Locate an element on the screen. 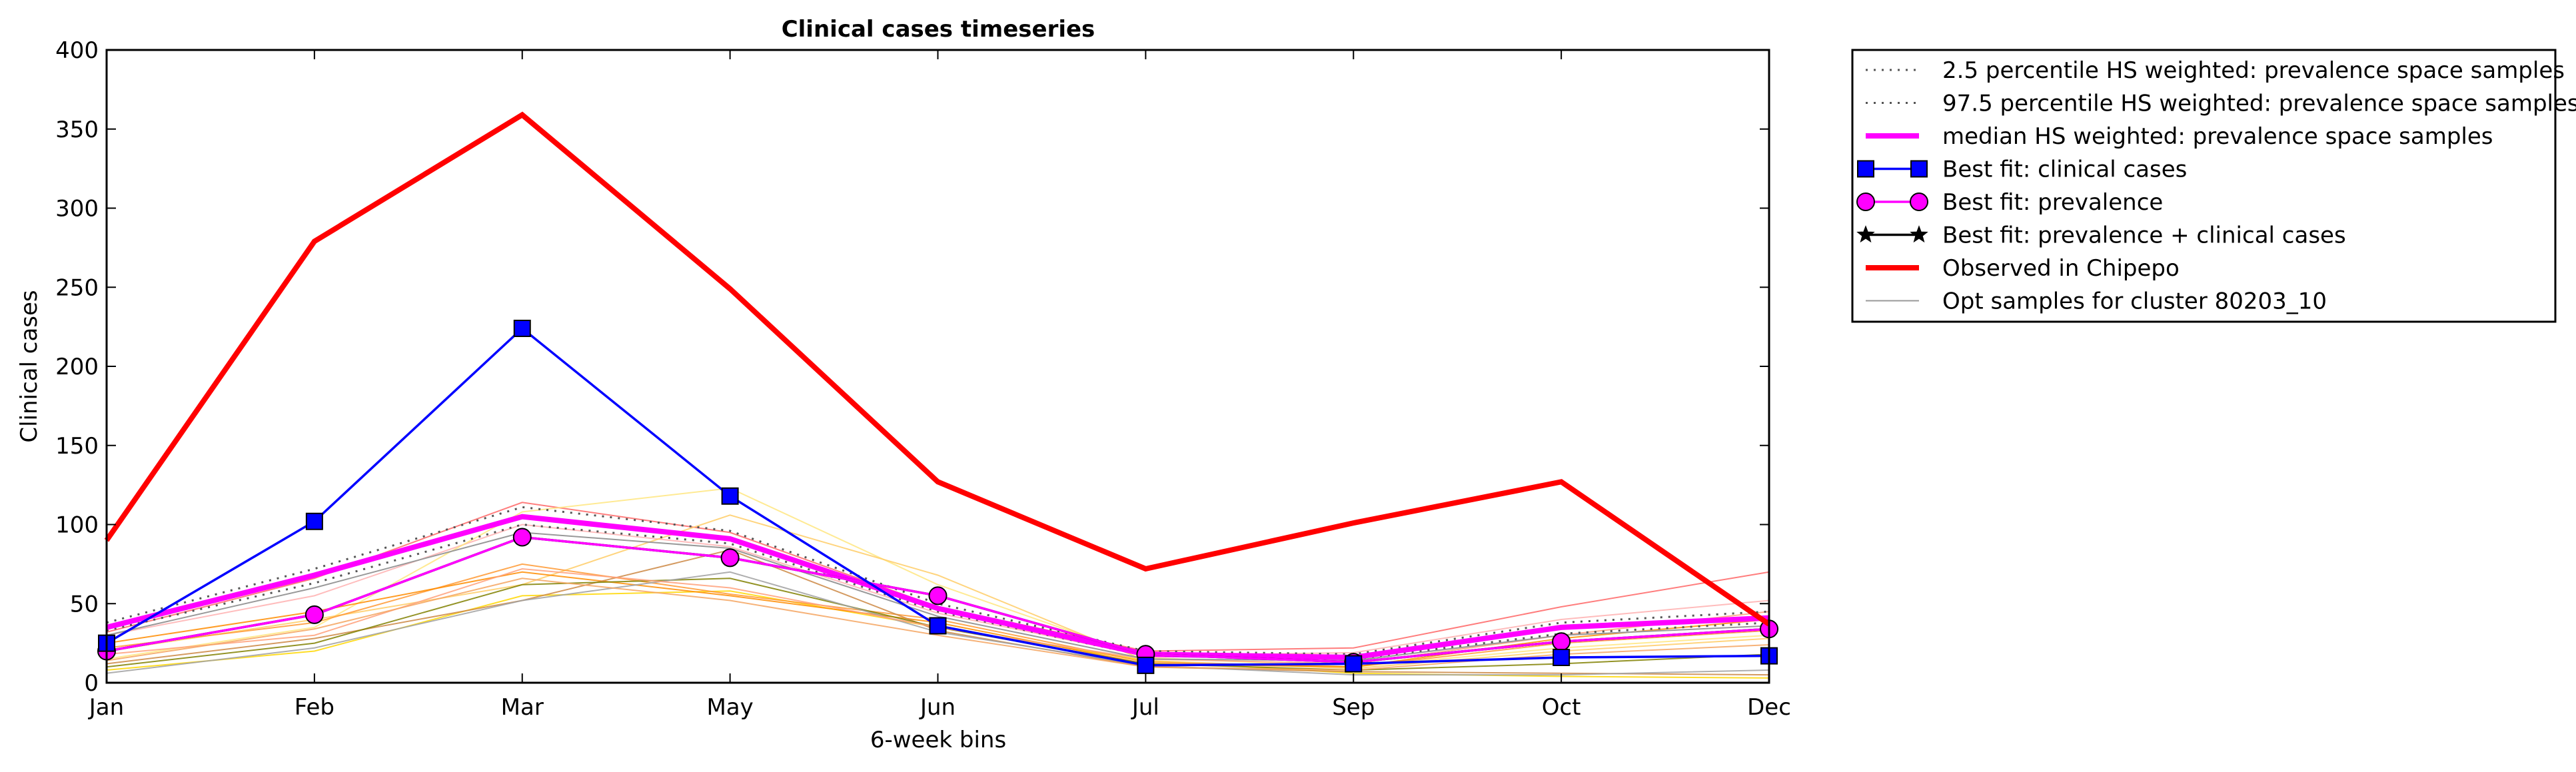 This screenshot has width=2576, height=772. legend-box is located at coordinates (2204, 186).